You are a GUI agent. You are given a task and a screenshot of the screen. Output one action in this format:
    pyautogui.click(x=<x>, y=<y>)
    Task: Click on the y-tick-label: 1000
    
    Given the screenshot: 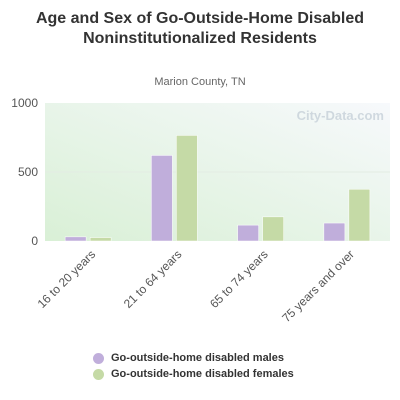 What is the action you would take?
    pyautogui.click(x=24, y=103)
    